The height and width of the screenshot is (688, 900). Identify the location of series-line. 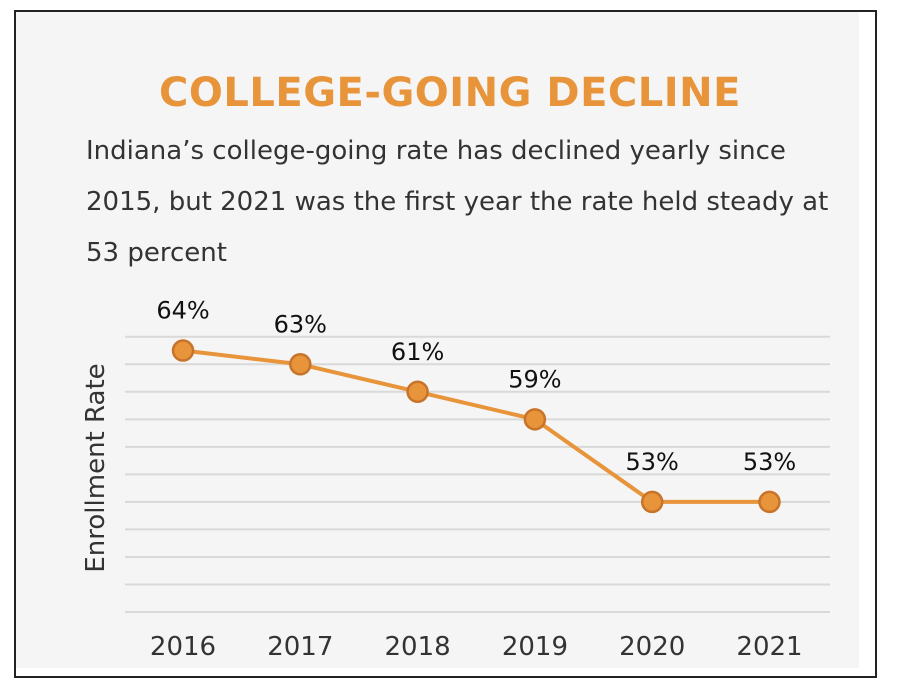
(476, 426).